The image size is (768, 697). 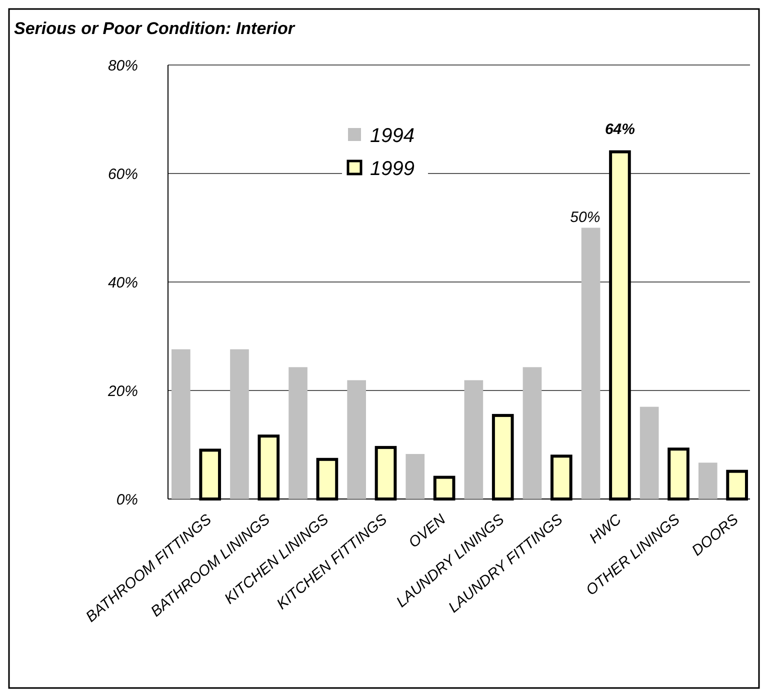 What do you see at coordinates (122, 391) in the screenshot?
I see `y-tick-label: 20%` at bounding box center [122, 391].